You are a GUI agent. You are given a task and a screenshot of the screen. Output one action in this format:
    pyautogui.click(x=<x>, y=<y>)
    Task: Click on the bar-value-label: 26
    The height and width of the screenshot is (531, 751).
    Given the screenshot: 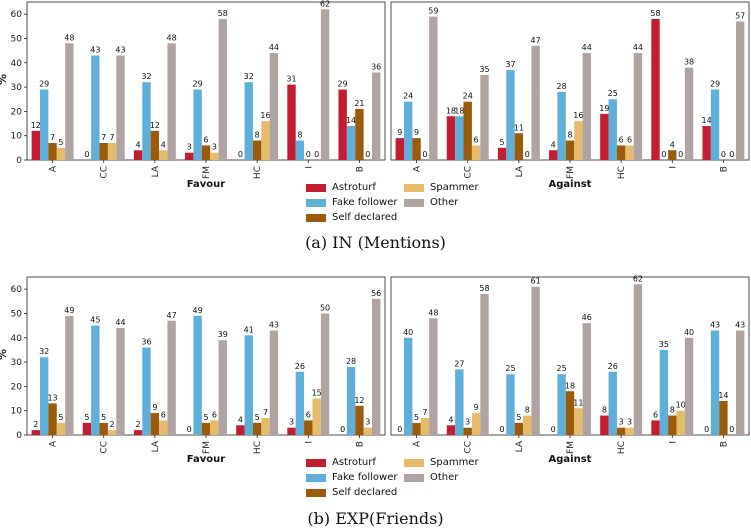 What is the action you would take?
    pyautogui.click(x=300, y=366)
    